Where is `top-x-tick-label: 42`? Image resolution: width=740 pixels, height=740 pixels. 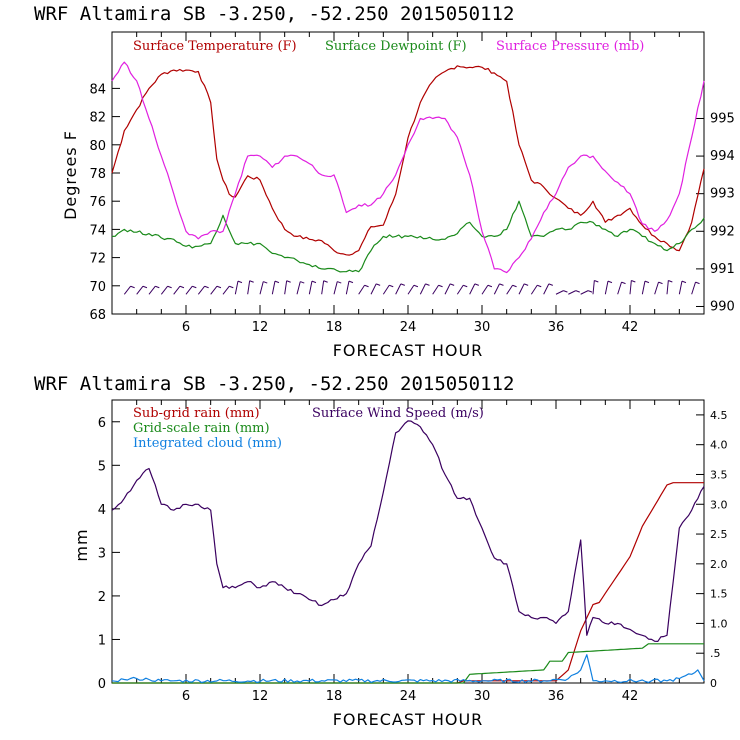
top-x-tick-label: 42 is located at coordinates (630, 327).